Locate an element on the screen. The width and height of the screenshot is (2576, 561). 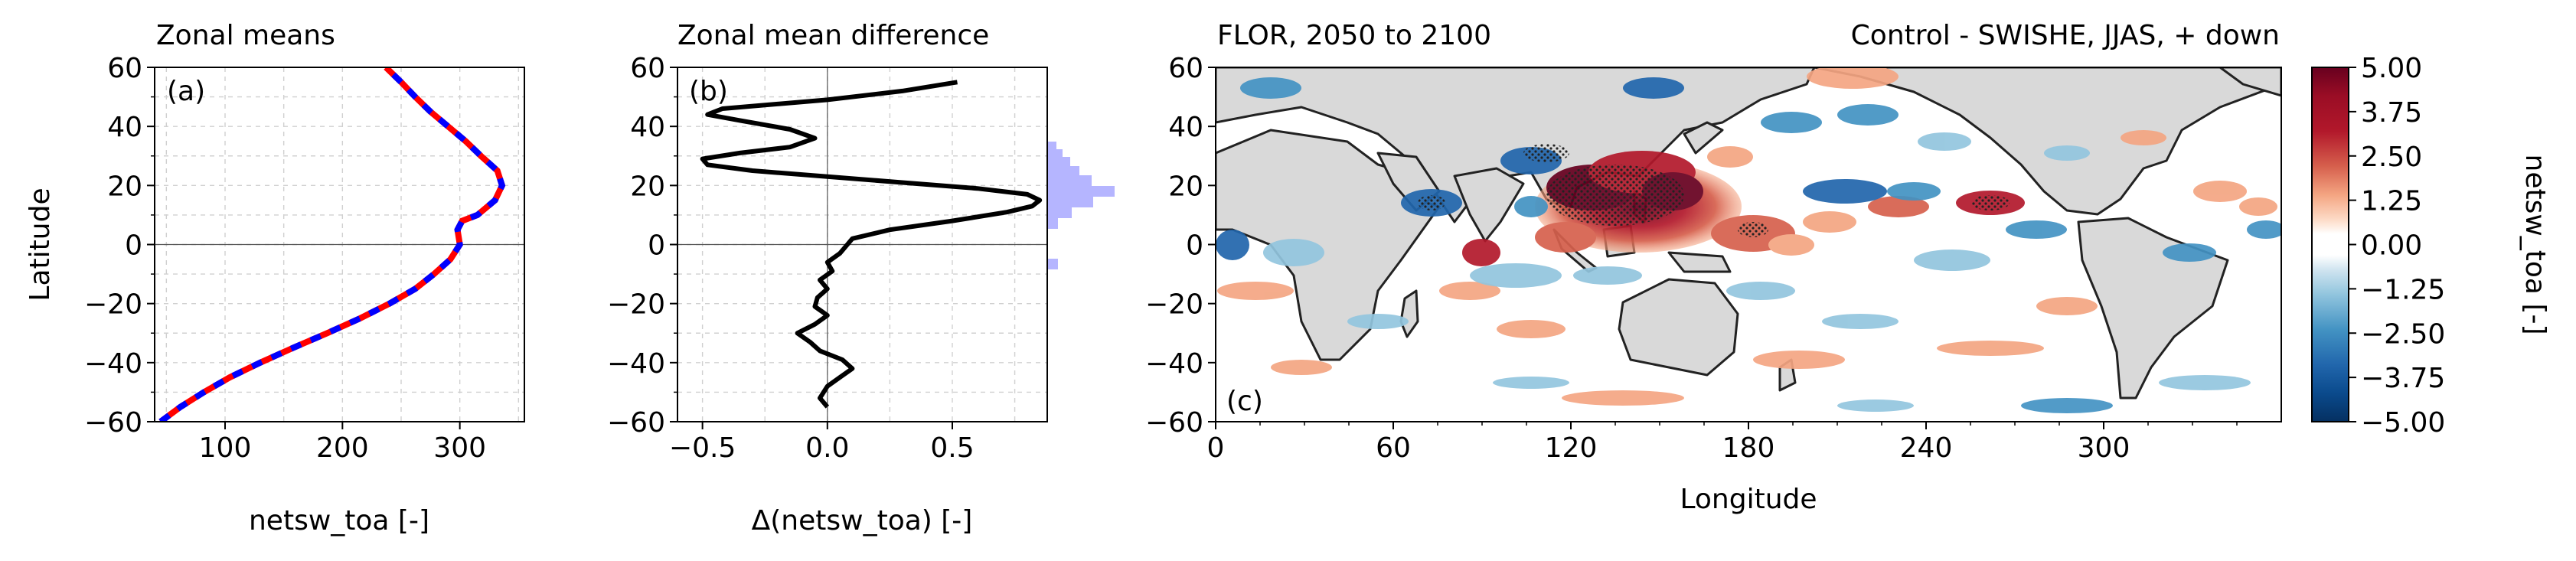
panel-a-ticks: 100 200 300 −60 −40 −20 0 20 40 60 is located at coordinates (285, 258).